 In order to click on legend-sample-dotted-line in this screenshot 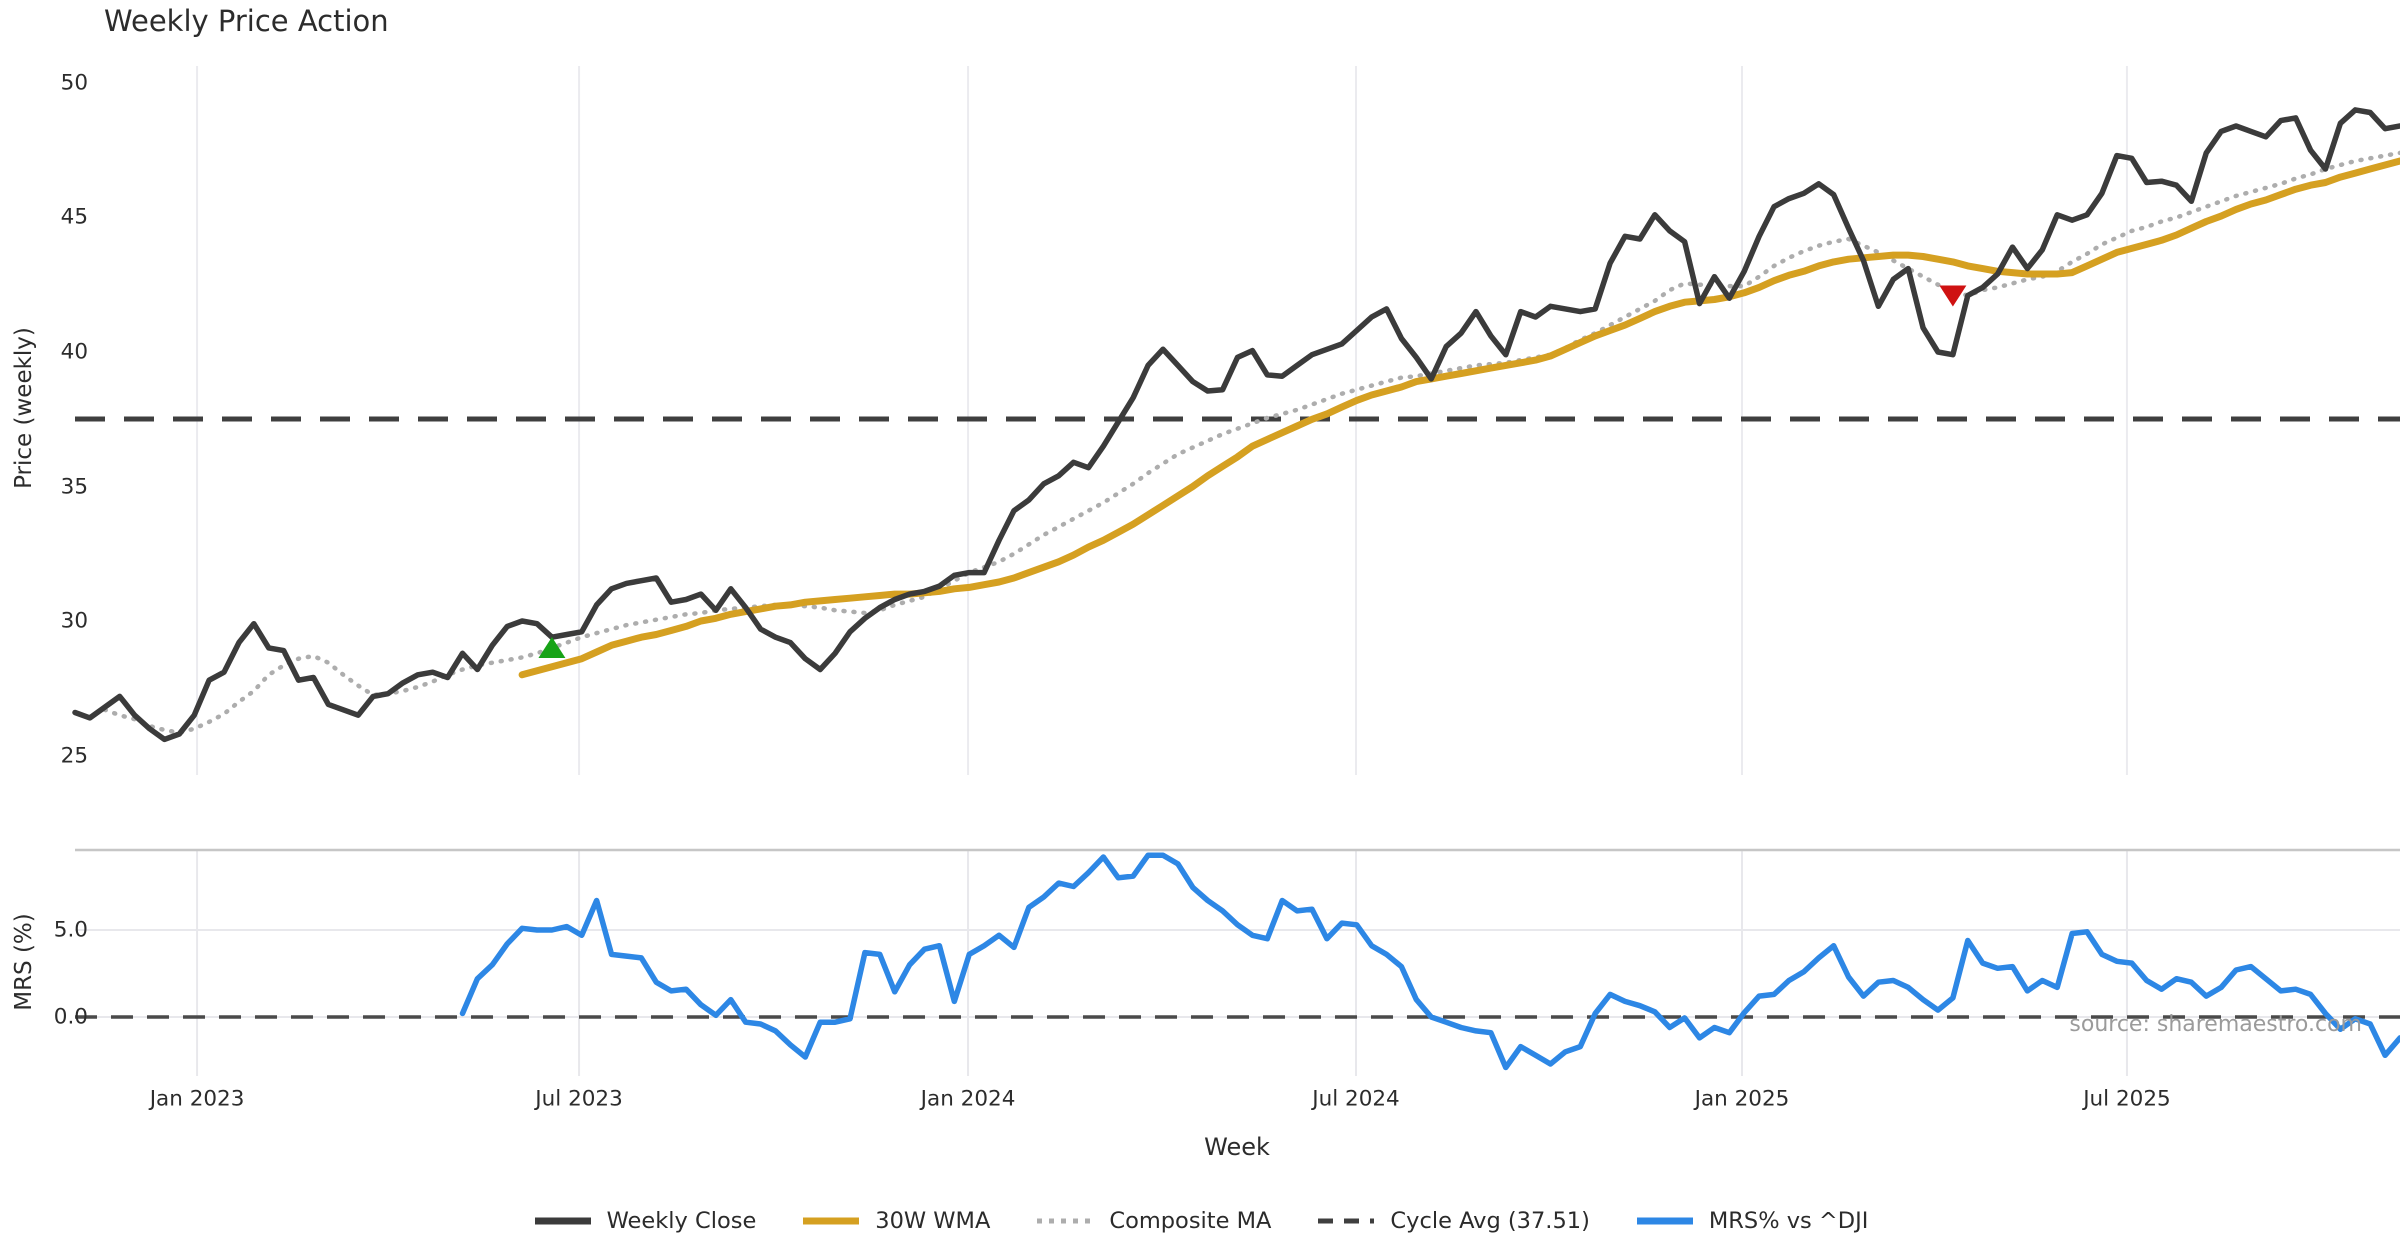, I will do `click(1065, 1221)`.